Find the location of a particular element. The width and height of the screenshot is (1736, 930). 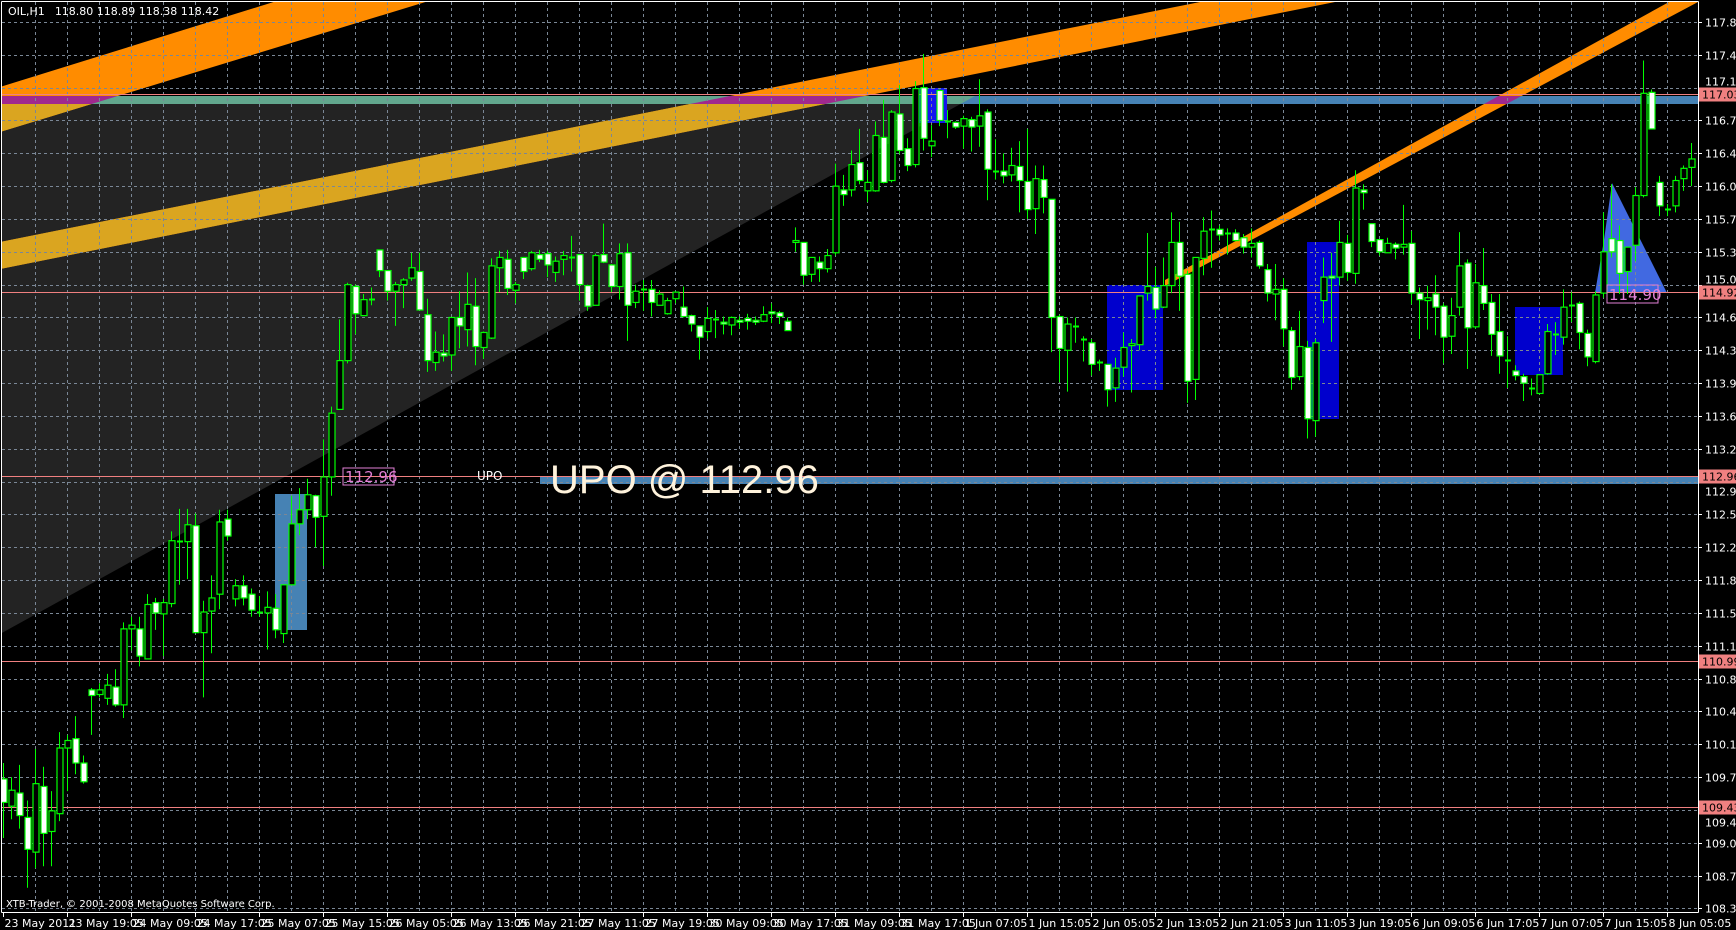

upo-big-label: UPO @ 112.96 is located at coordinates (684, 480).